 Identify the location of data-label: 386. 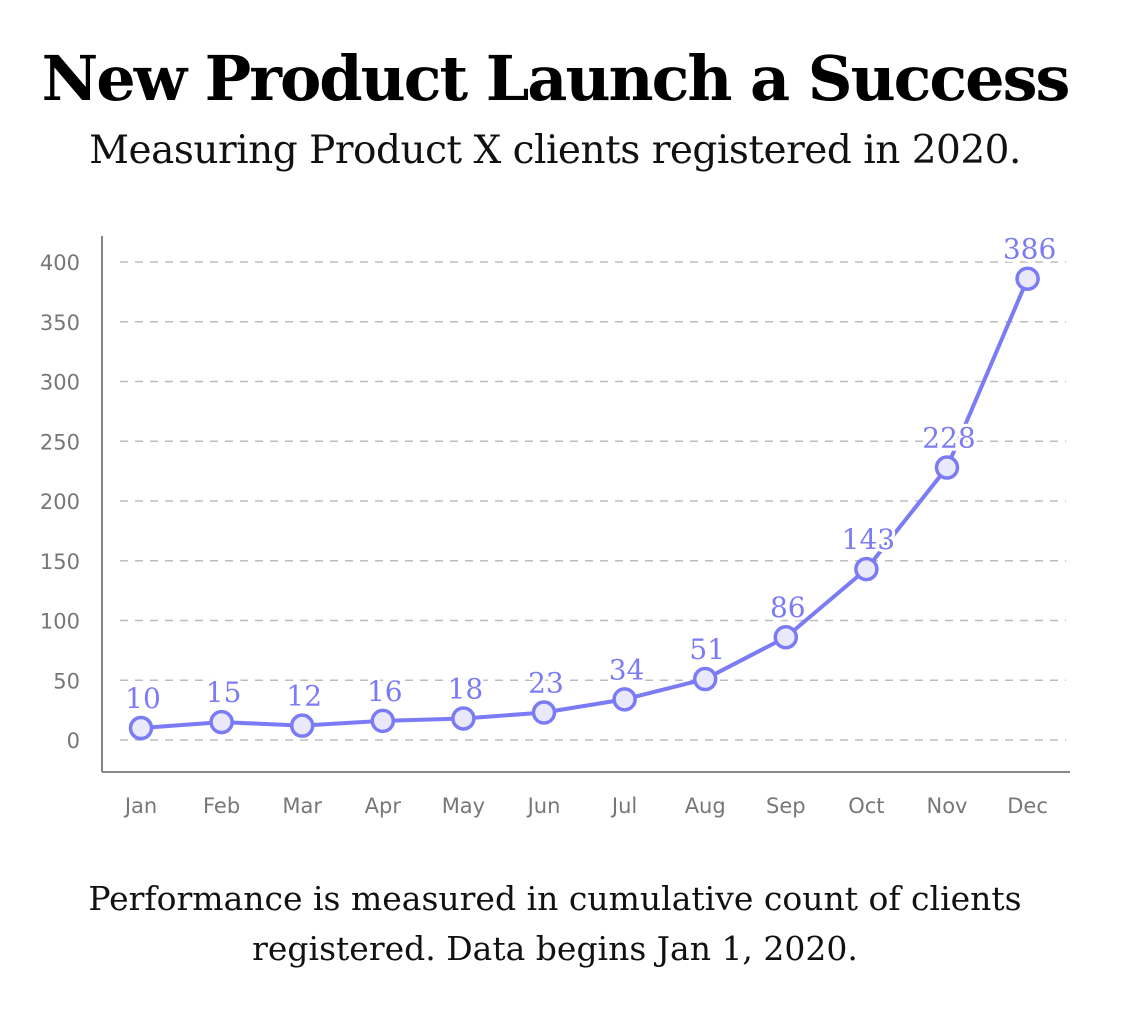
(1029, 249).